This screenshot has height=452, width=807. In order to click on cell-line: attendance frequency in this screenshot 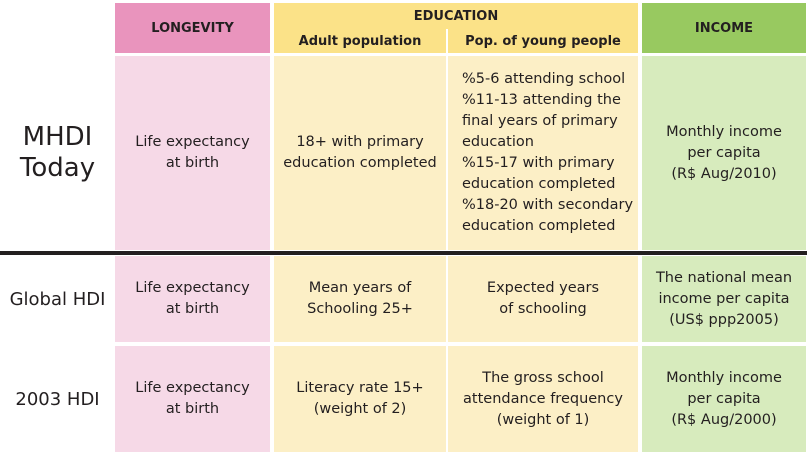, I will do `click(543, 398)`.